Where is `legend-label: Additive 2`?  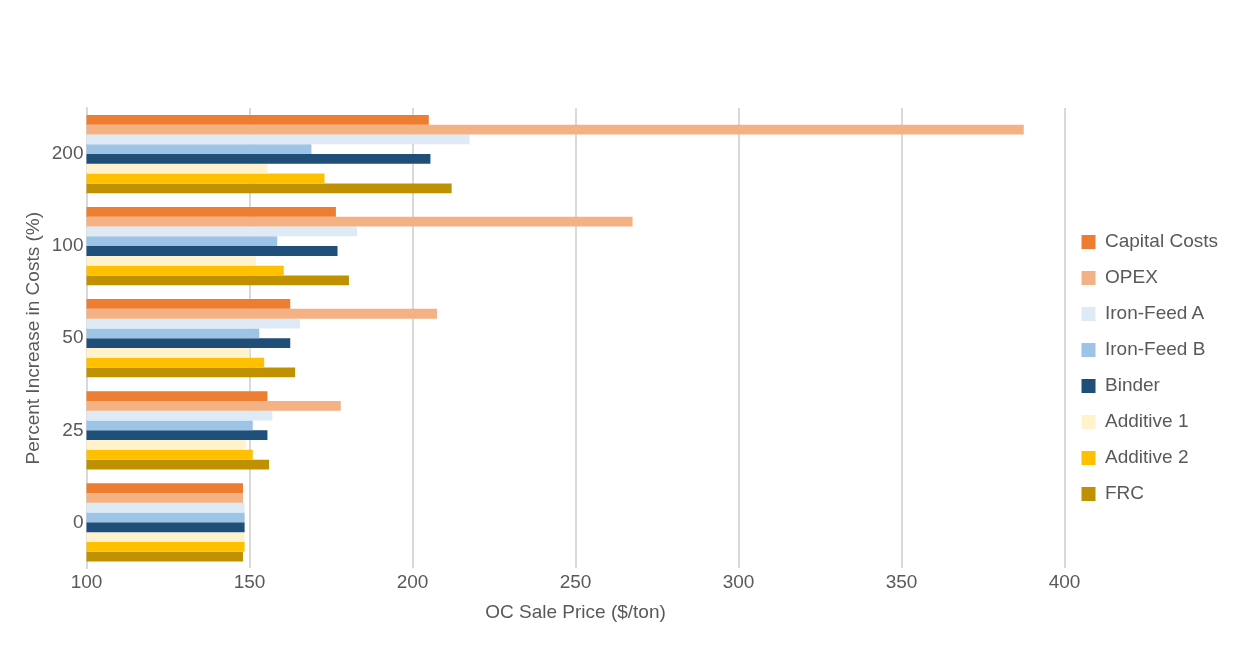
legend-label: Additive 2 is located at coordinates (1147, 457).